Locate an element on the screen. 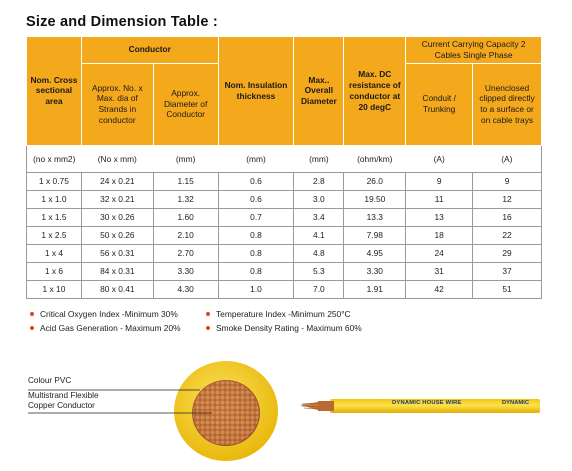 The height and width of the screenshot is (471, 572). wire-print-short: DYNAMIC is located at coordinates (516, 403).